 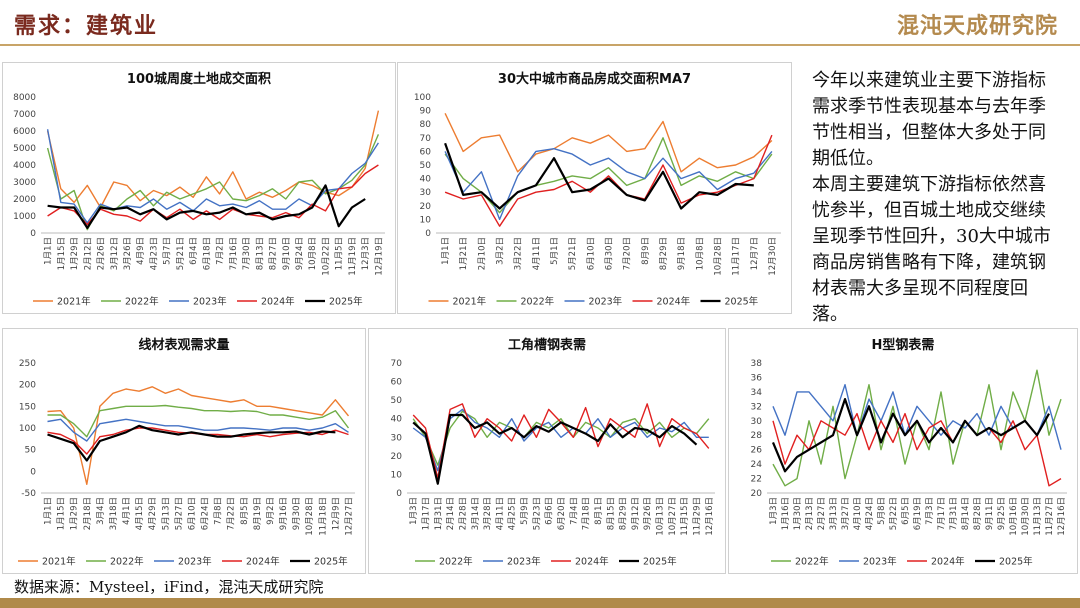 I want to click on x-tick-label: 2月14日, so click(x=451, y=513).